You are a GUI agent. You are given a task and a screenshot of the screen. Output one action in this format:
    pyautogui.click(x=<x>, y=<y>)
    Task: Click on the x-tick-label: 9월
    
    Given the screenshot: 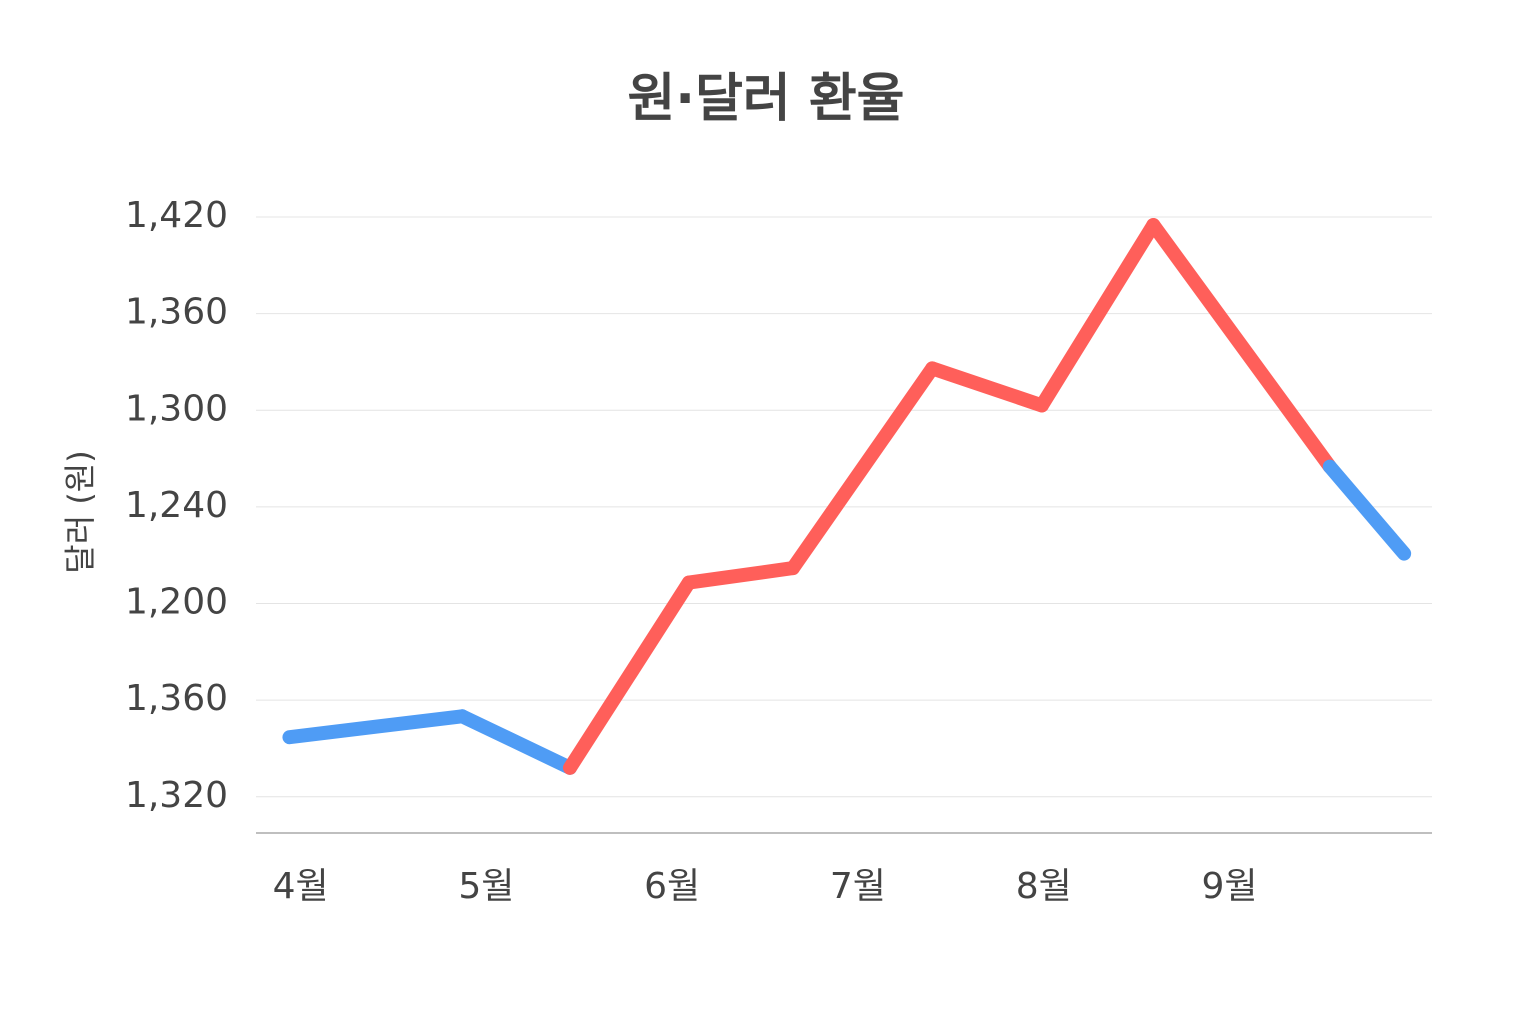 What is the action you would take?
    pyautogui.click(x=1229, y=886)
    